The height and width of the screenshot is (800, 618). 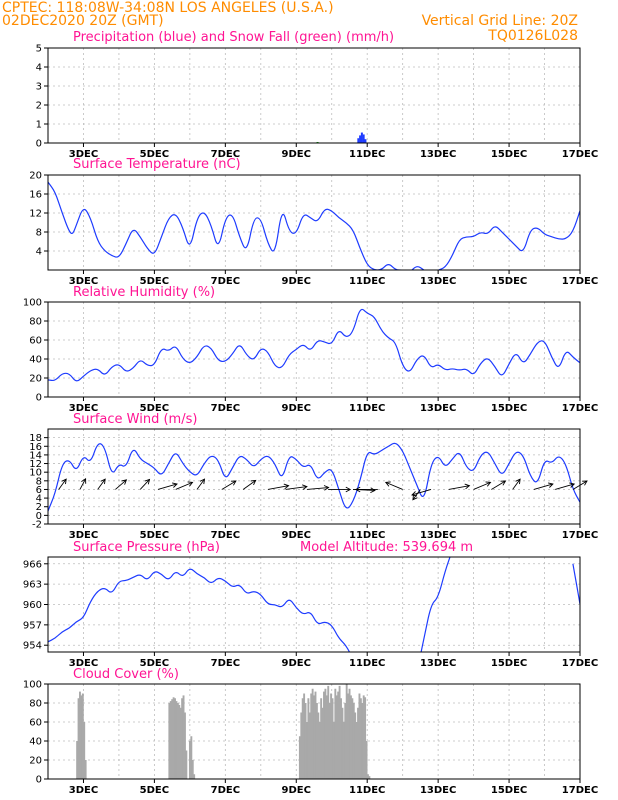 What do you see at coordinates (35, 360) in the screenshot?
I see `humidity-ytick-label: 40` at bounding box center [35, 360].